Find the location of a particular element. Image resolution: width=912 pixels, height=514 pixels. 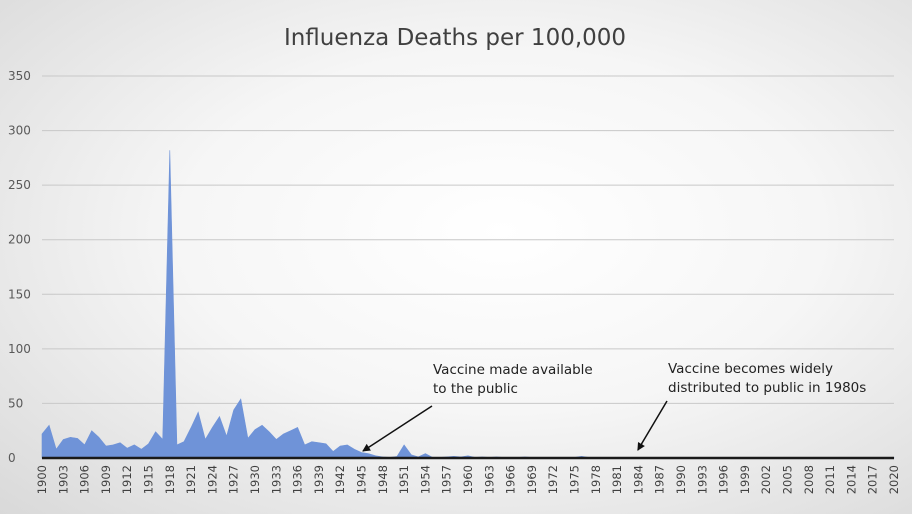

x-tick-label: 1981 is located at coordinates (617, 479).